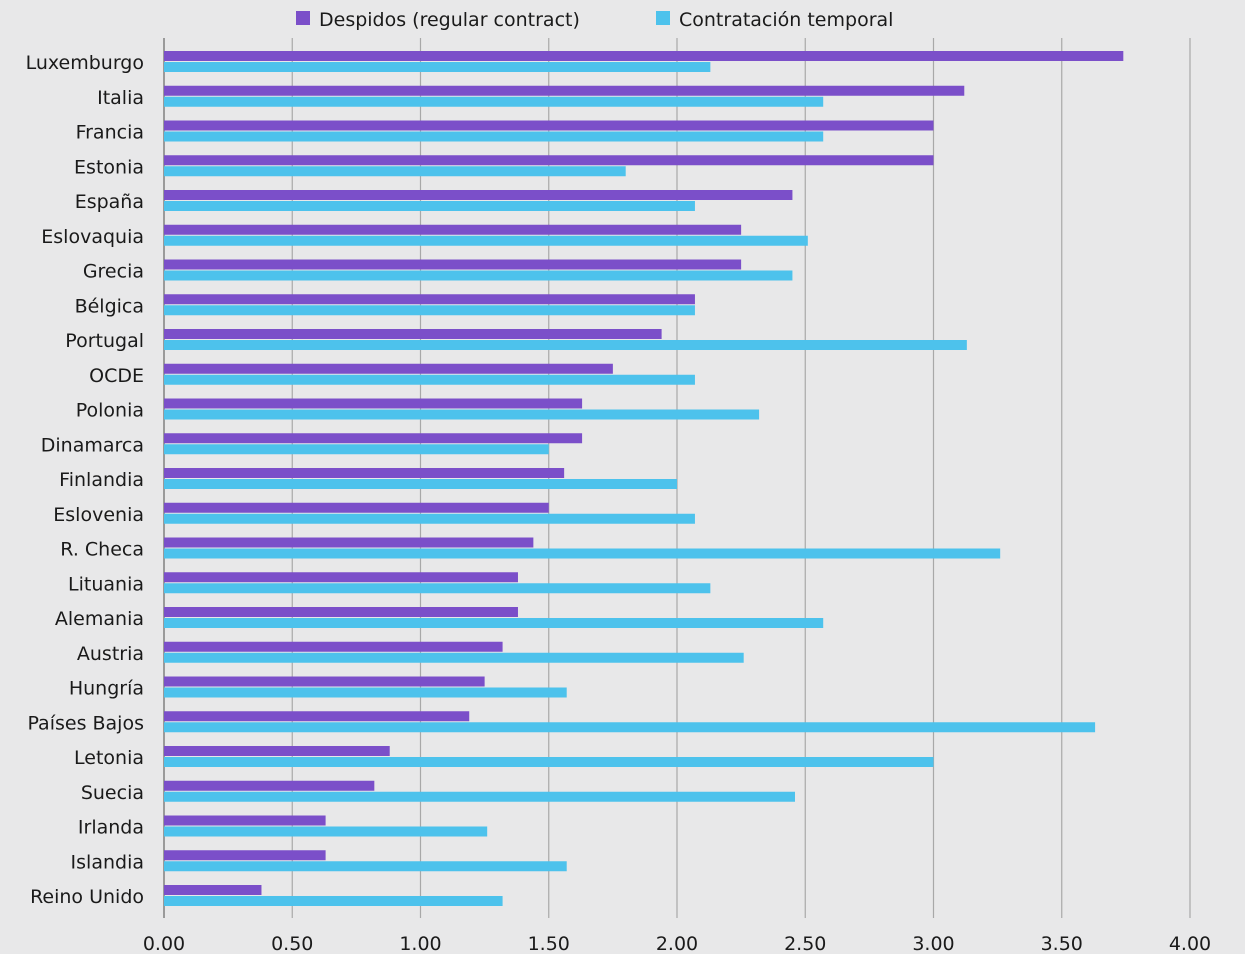  What do you see at coordinates (805, 943) in the screenshot?
I see `x-tick-label: 2.50` at bounding box center [805, 943].